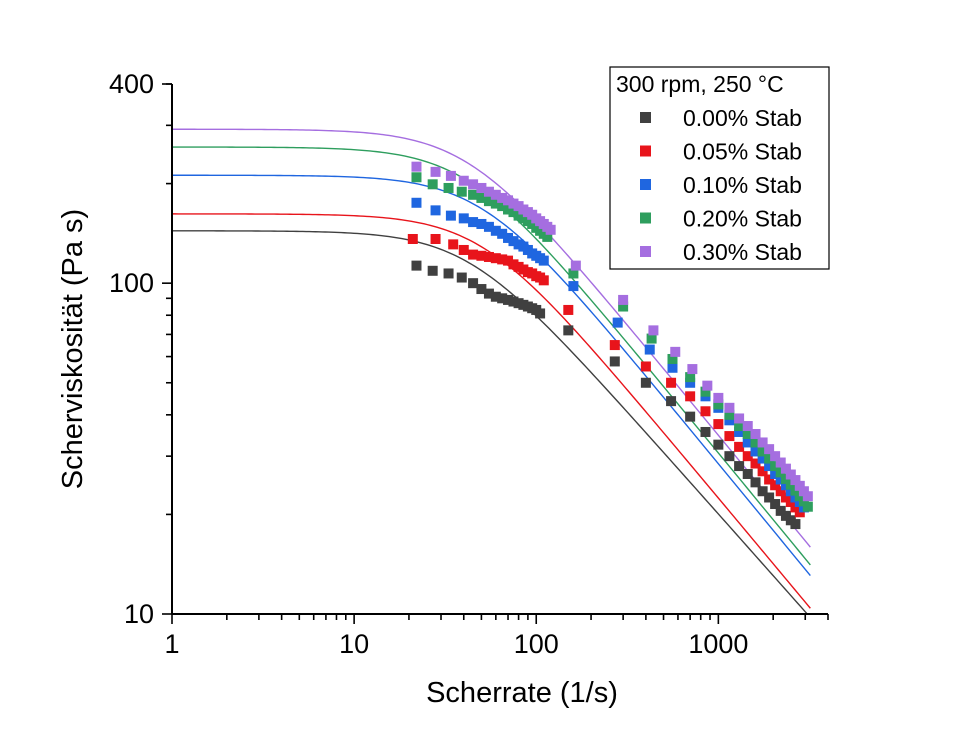 The height and width of the screenshot is (735, 960). I want to click on y-axis-title: Scherviskosität (Pa s), so click(73, 349).